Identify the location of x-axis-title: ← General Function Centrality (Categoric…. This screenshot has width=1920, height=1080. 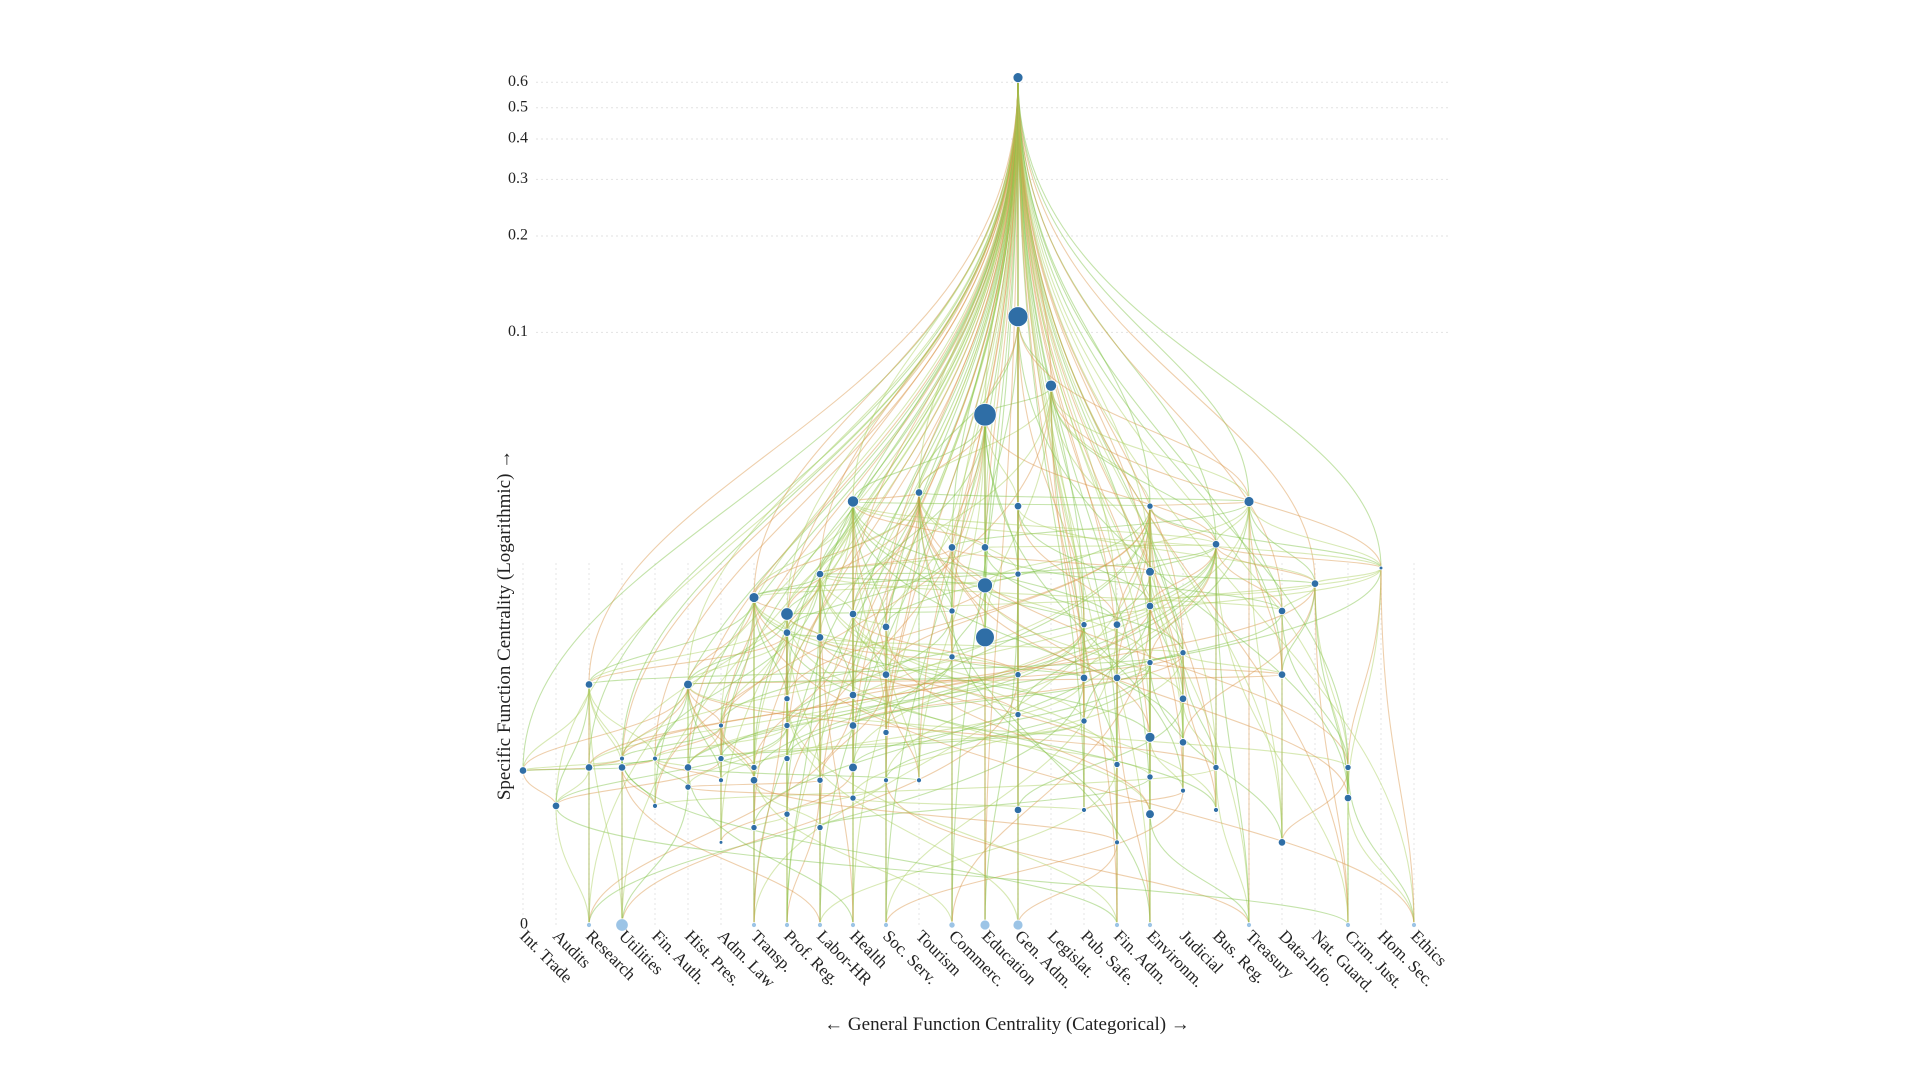
(1007, 1024).